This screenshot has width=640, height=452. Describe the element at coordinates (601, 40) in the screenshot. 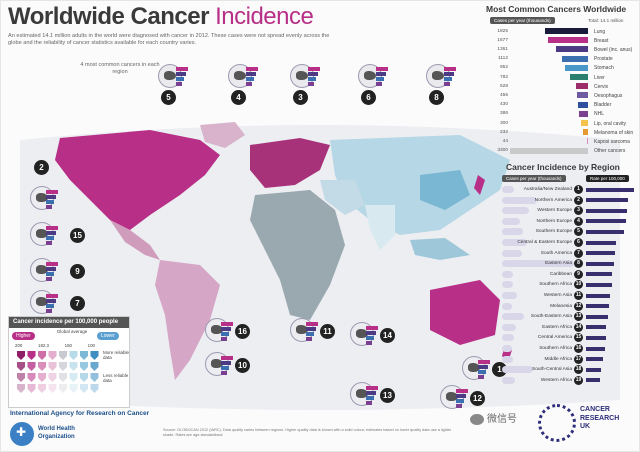

I see `cancer-name-label: Breast` at that location.